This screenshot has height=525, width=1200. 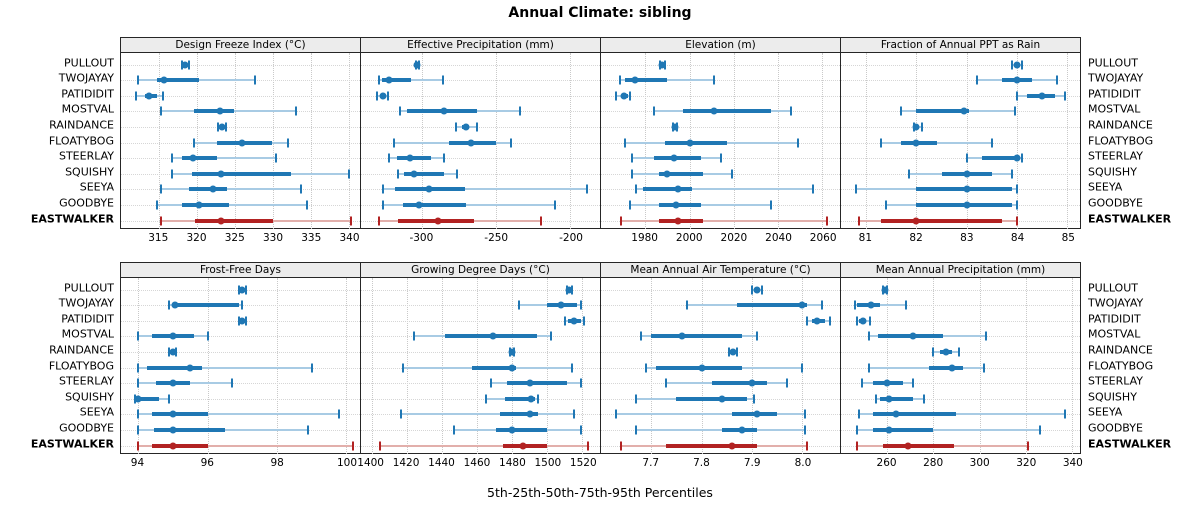 What do you see at coordinates (87, 334) in the screenshot?
I see `site-label: MOSTVAL` at bounding box center [87, 334].